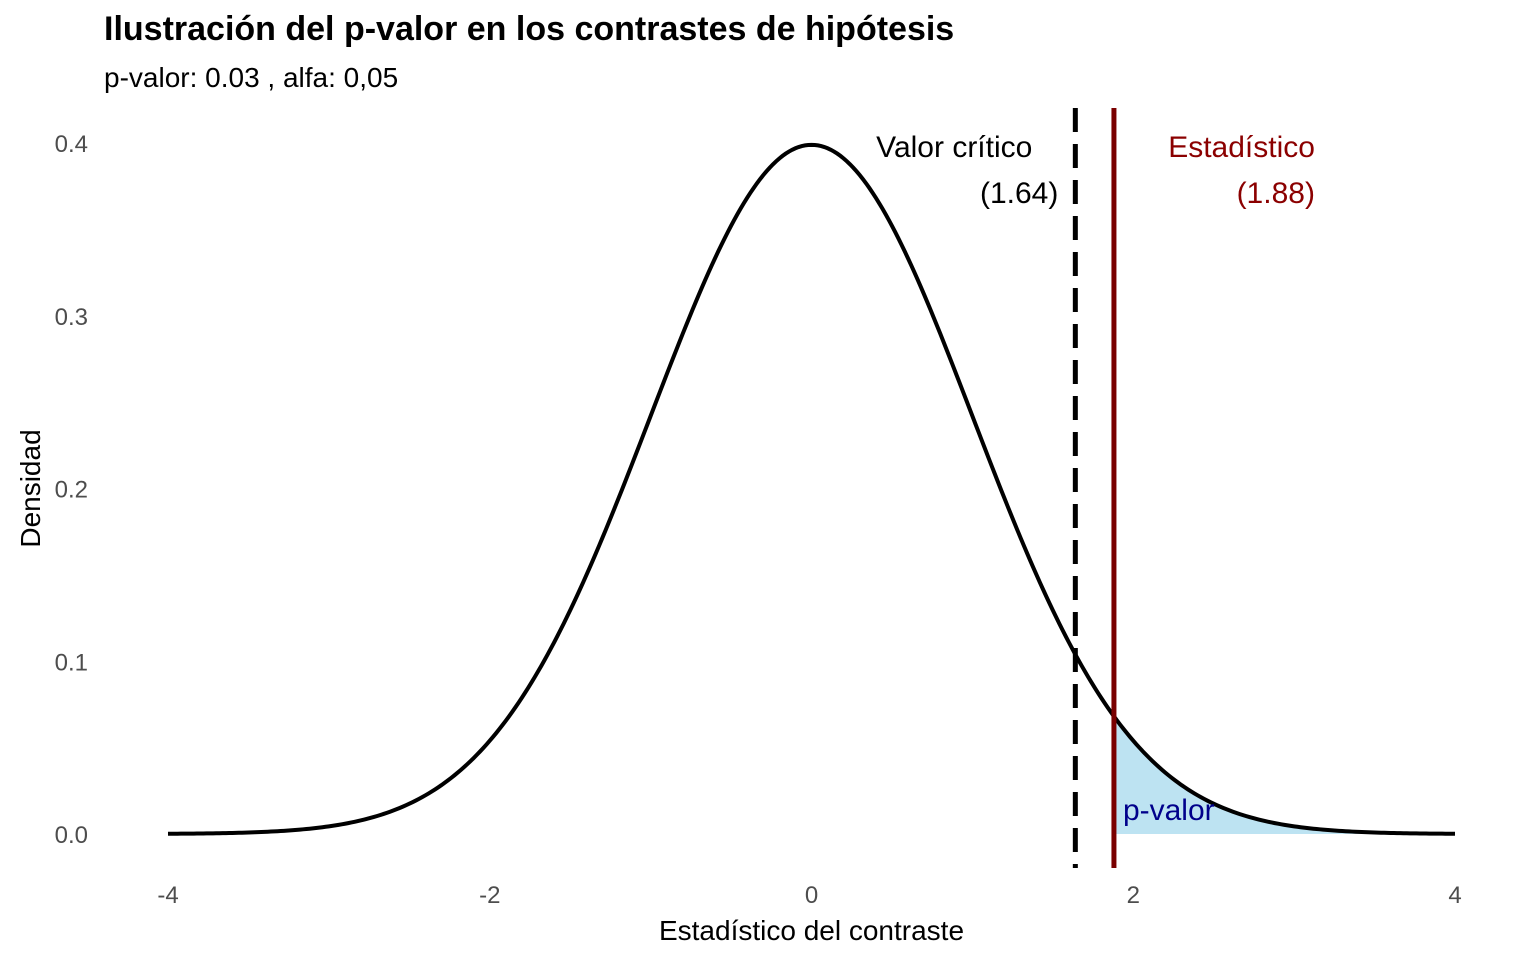  What do you see at coordinates (71, 662) in the screenshot?
I see `y-tick-label: 0.1` at bounding box center [71, 662].